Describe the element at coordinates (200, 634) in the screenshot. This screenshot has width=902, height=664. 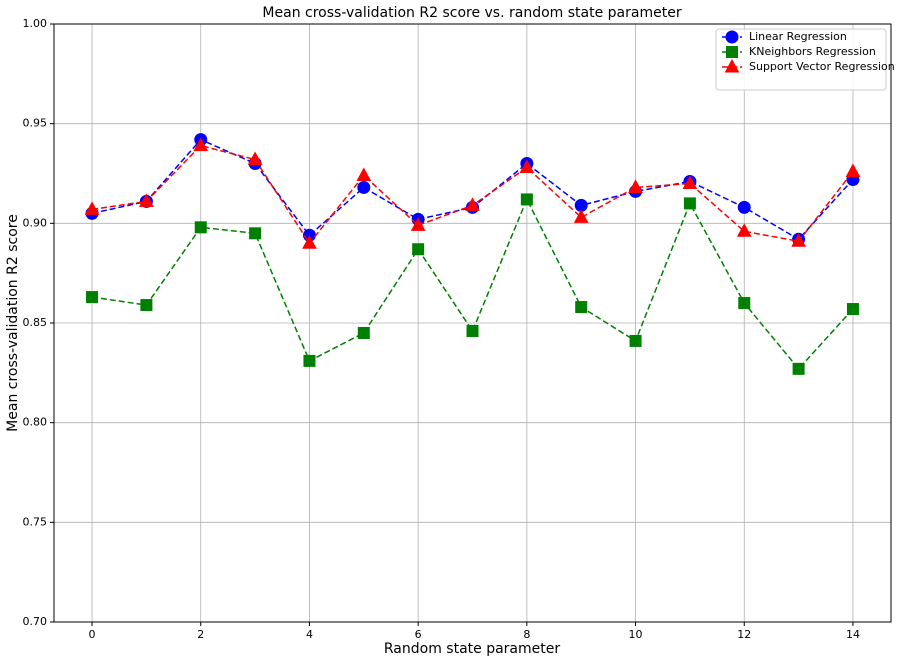
I see `x-tick-label: 2` at that location.